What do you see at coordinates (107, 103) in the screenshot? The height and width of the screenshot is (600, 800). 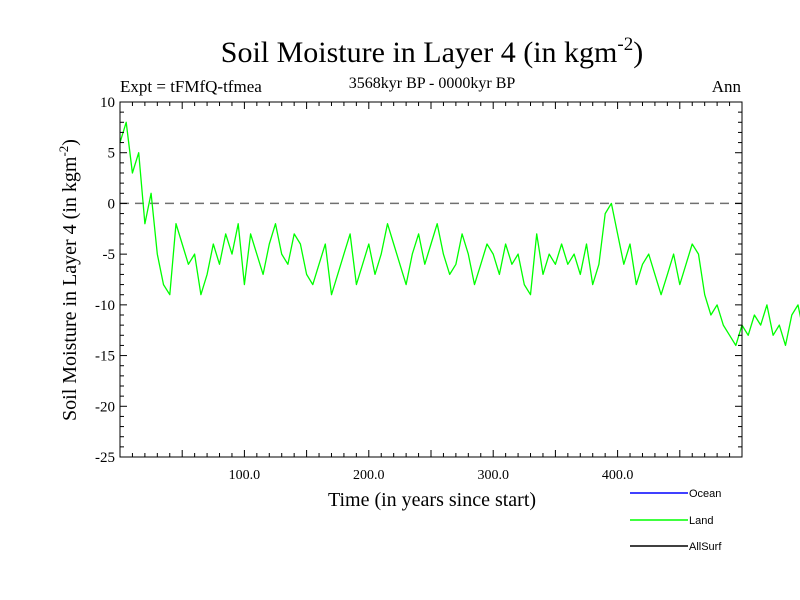 I see `y-tick-label: 10` at bounding box center [107, 103].